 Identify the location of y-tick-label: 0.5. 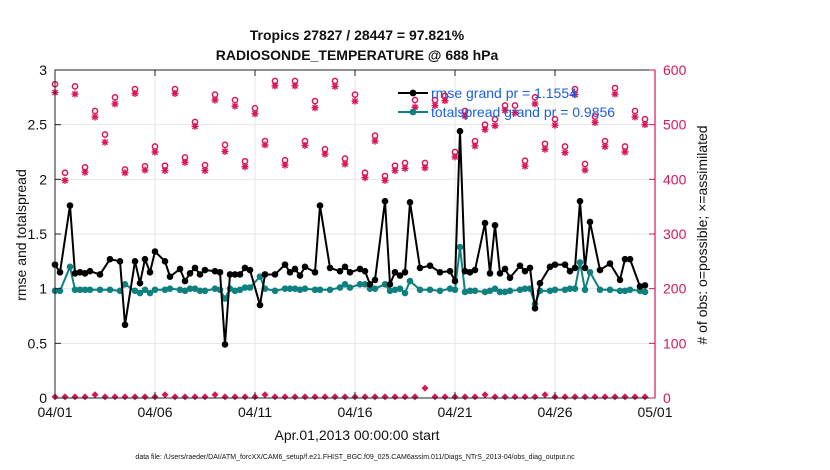
(38, 343).